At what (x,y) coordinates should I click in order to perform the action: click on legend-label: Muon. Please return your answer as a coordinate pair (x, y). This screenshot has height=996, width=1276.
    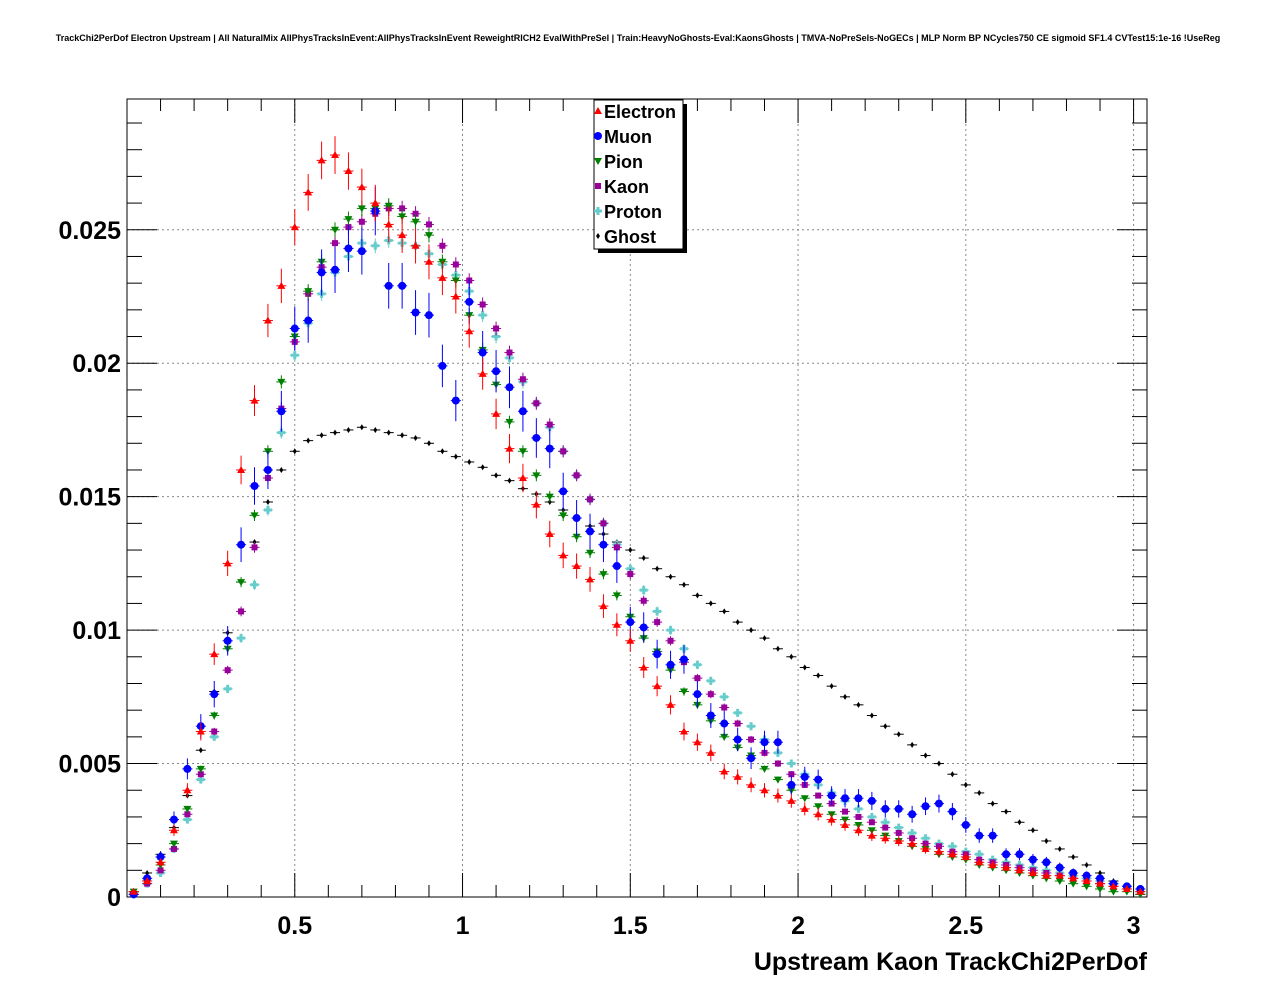
    Looking at the image, I should click on (628, 137).